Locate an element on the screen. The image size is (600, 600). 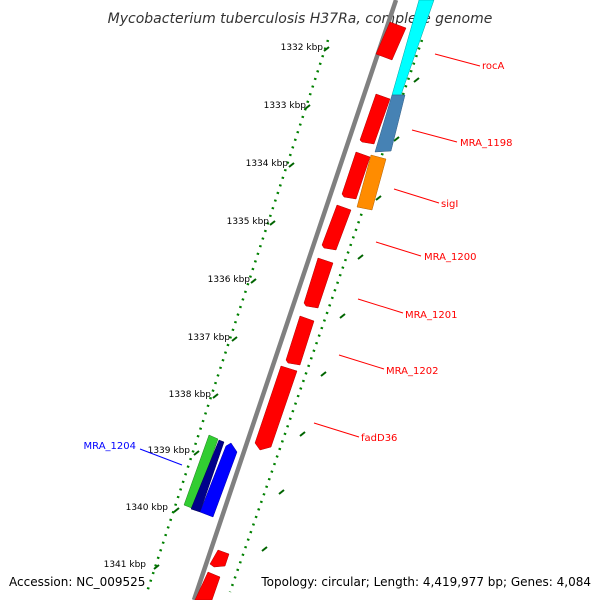
gene-label-mra-1198: MRA_1198 is located at coordinates (486, 143).